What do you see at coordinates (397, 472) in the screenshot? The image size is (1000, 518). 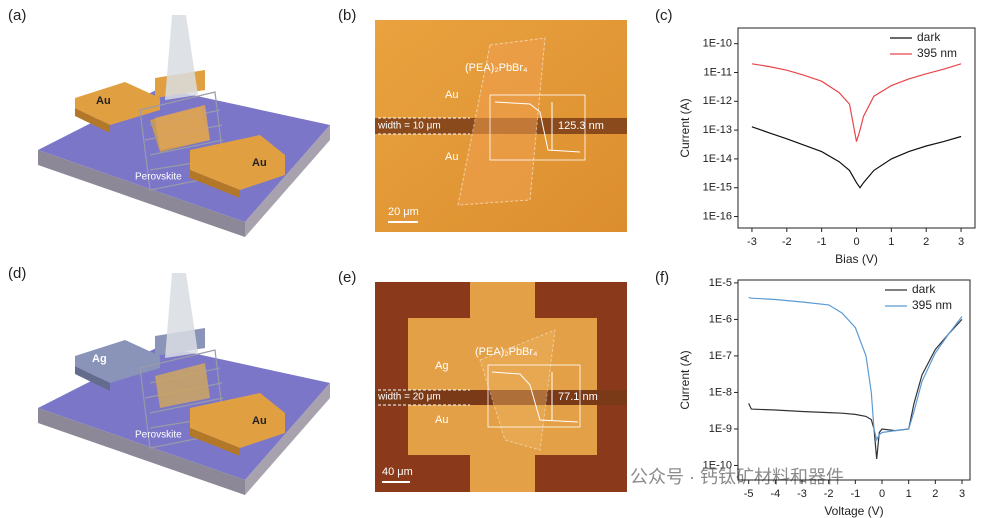 I see `scale-bar-label: 40 μm` at bounding box center [397, 472].